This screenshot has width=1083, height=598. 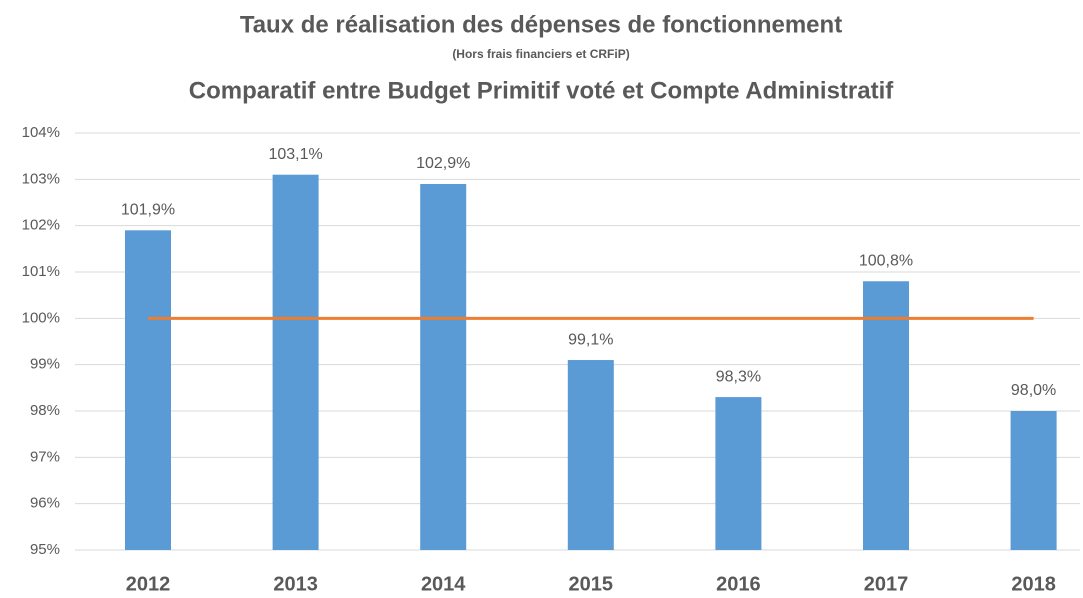 What do you see at coordinates (443, 584) in the screenshot?
I see `x-tick-label: 2014` at bounding box center [443, 584].